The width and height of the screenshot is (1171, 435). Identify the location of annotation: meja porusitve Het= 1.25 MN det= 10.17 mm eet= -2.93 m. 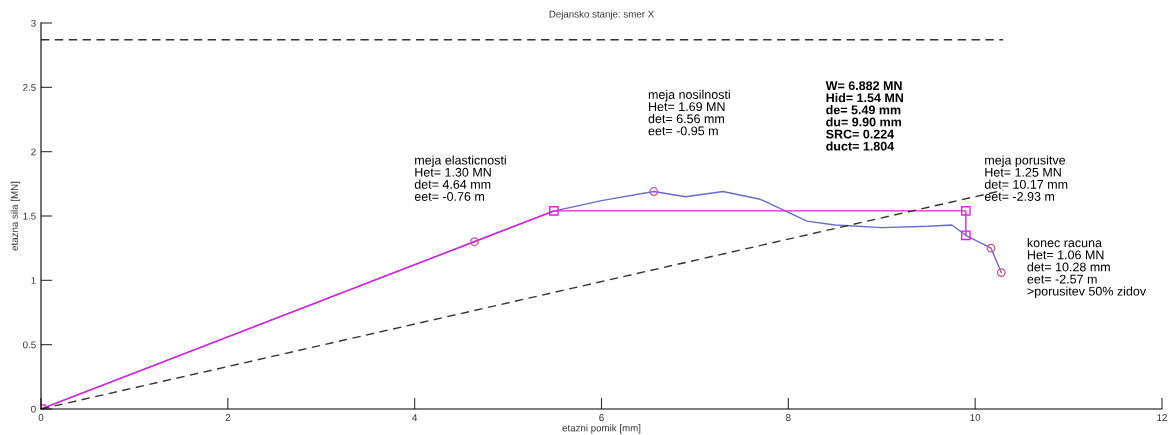
(1026, 178).